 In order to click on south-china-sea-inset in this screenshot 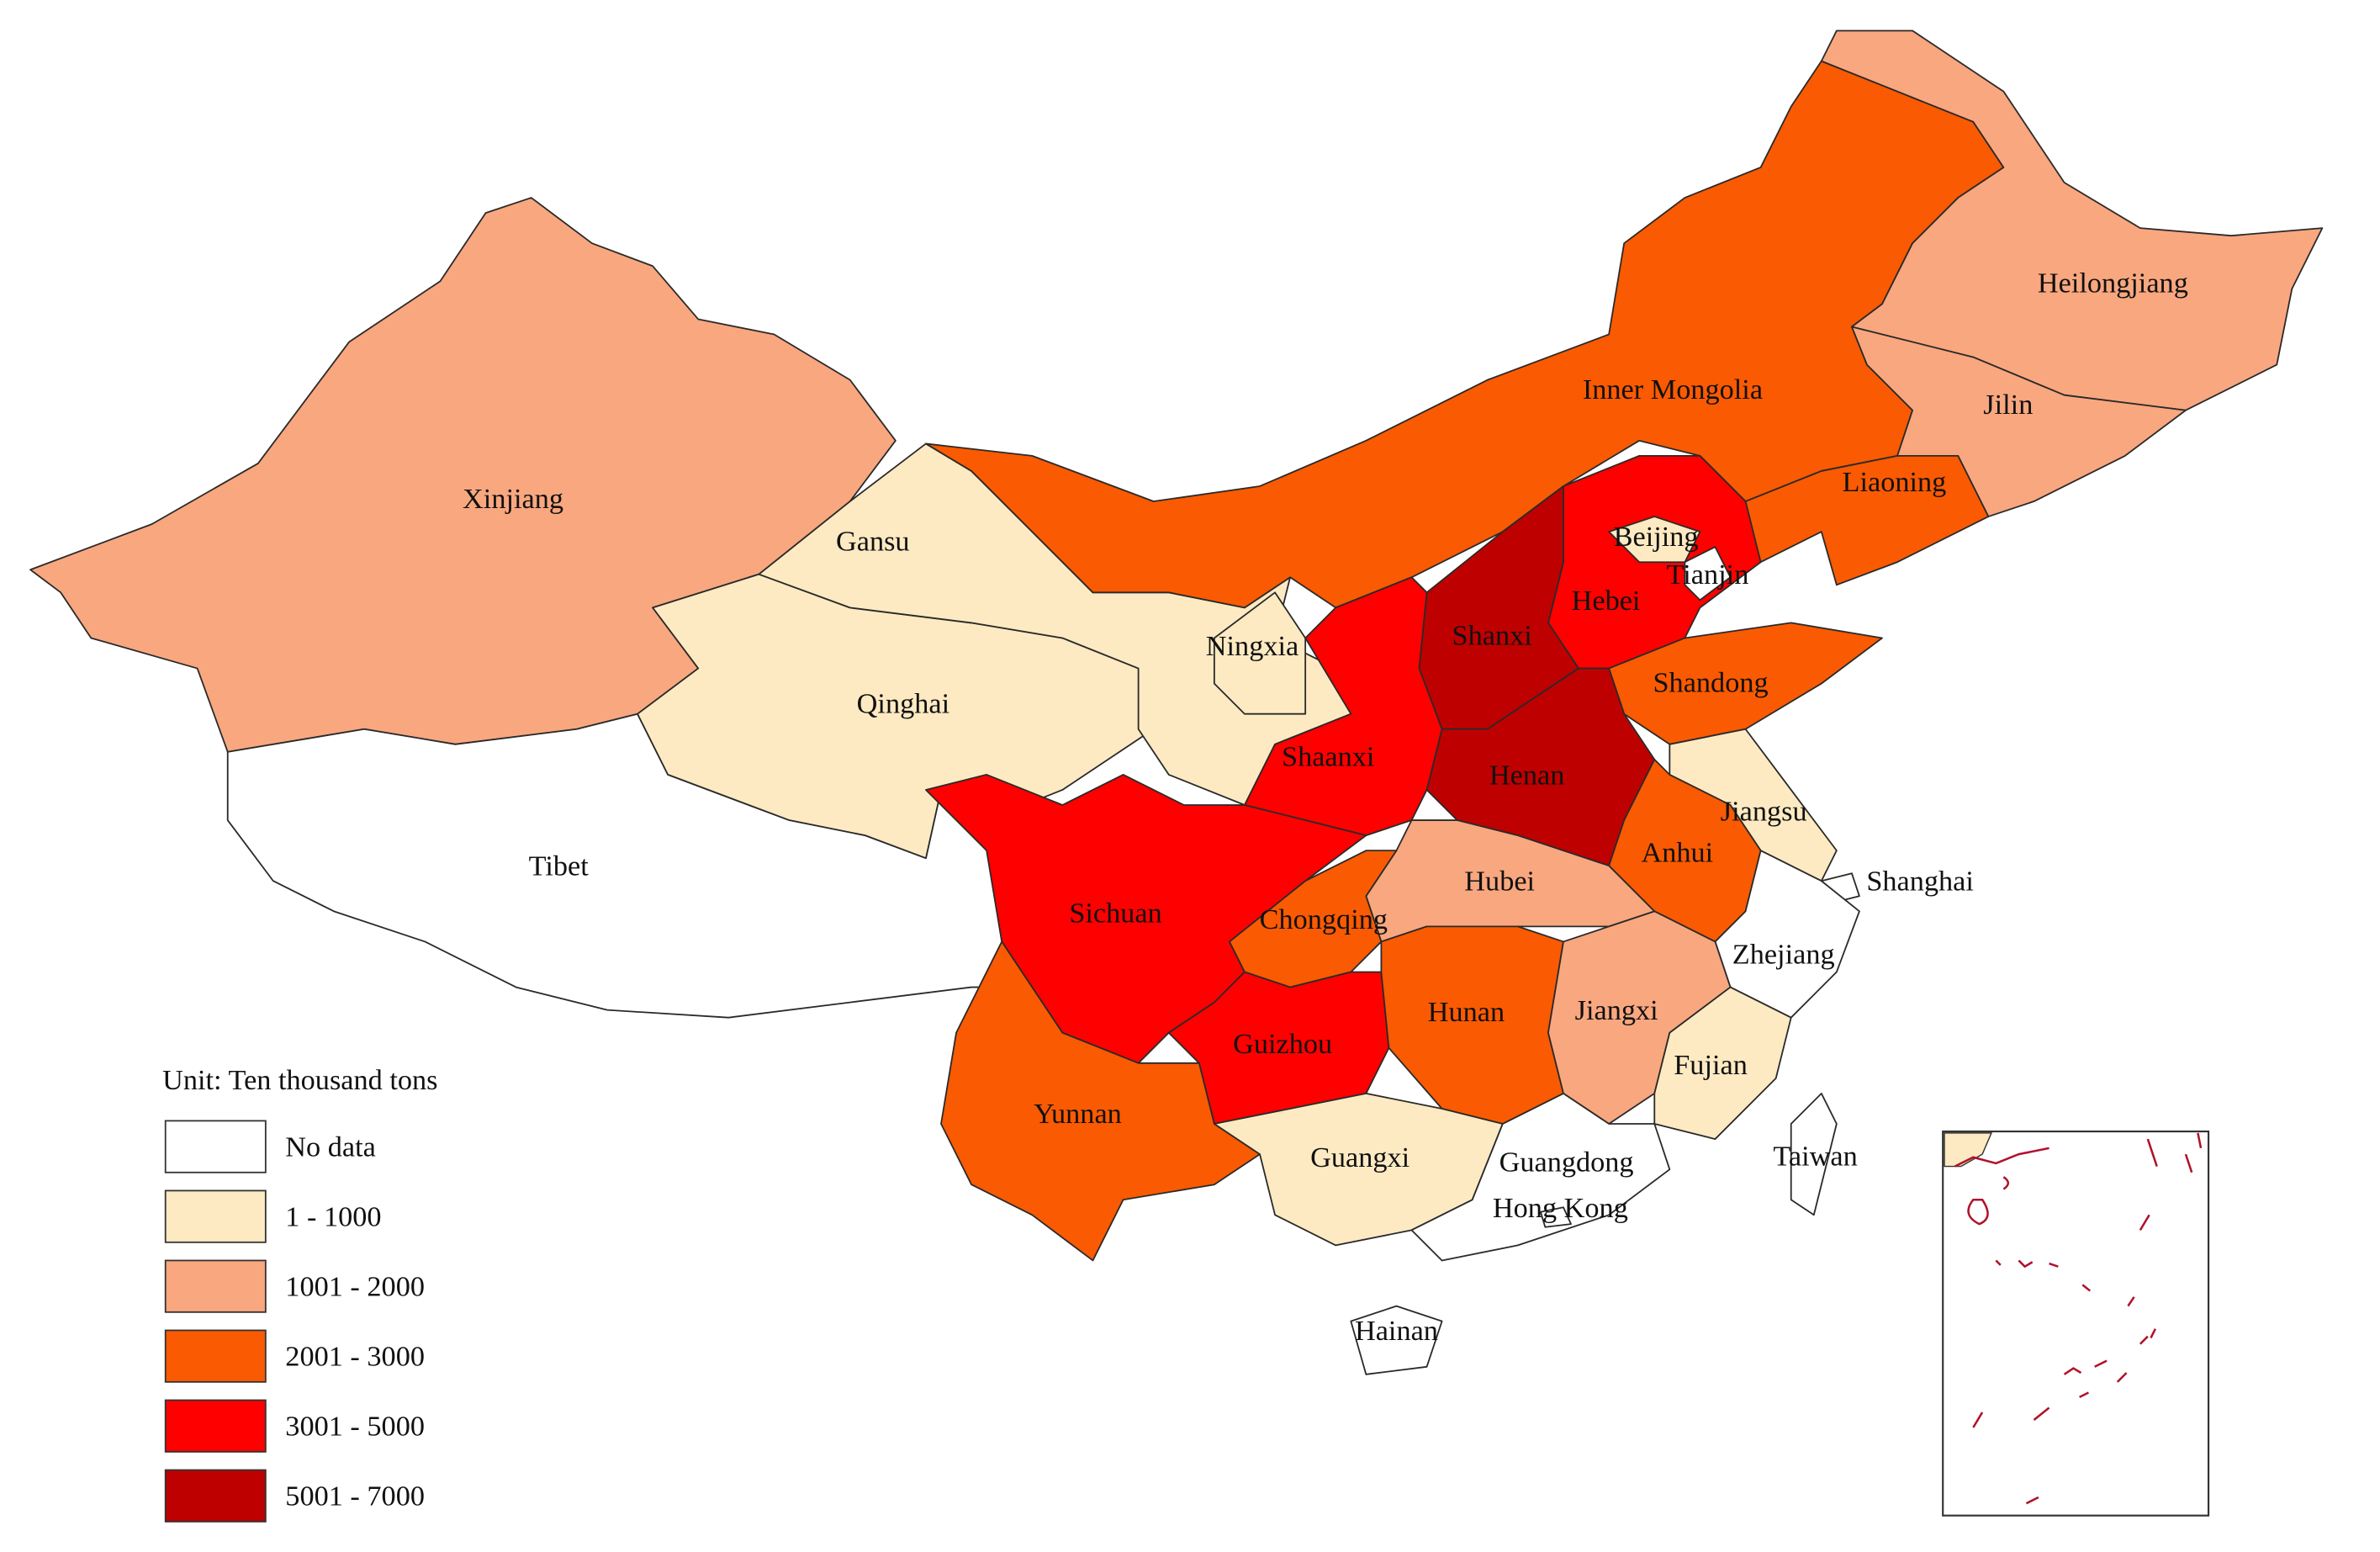, I will do `click(2076, 1323)`.